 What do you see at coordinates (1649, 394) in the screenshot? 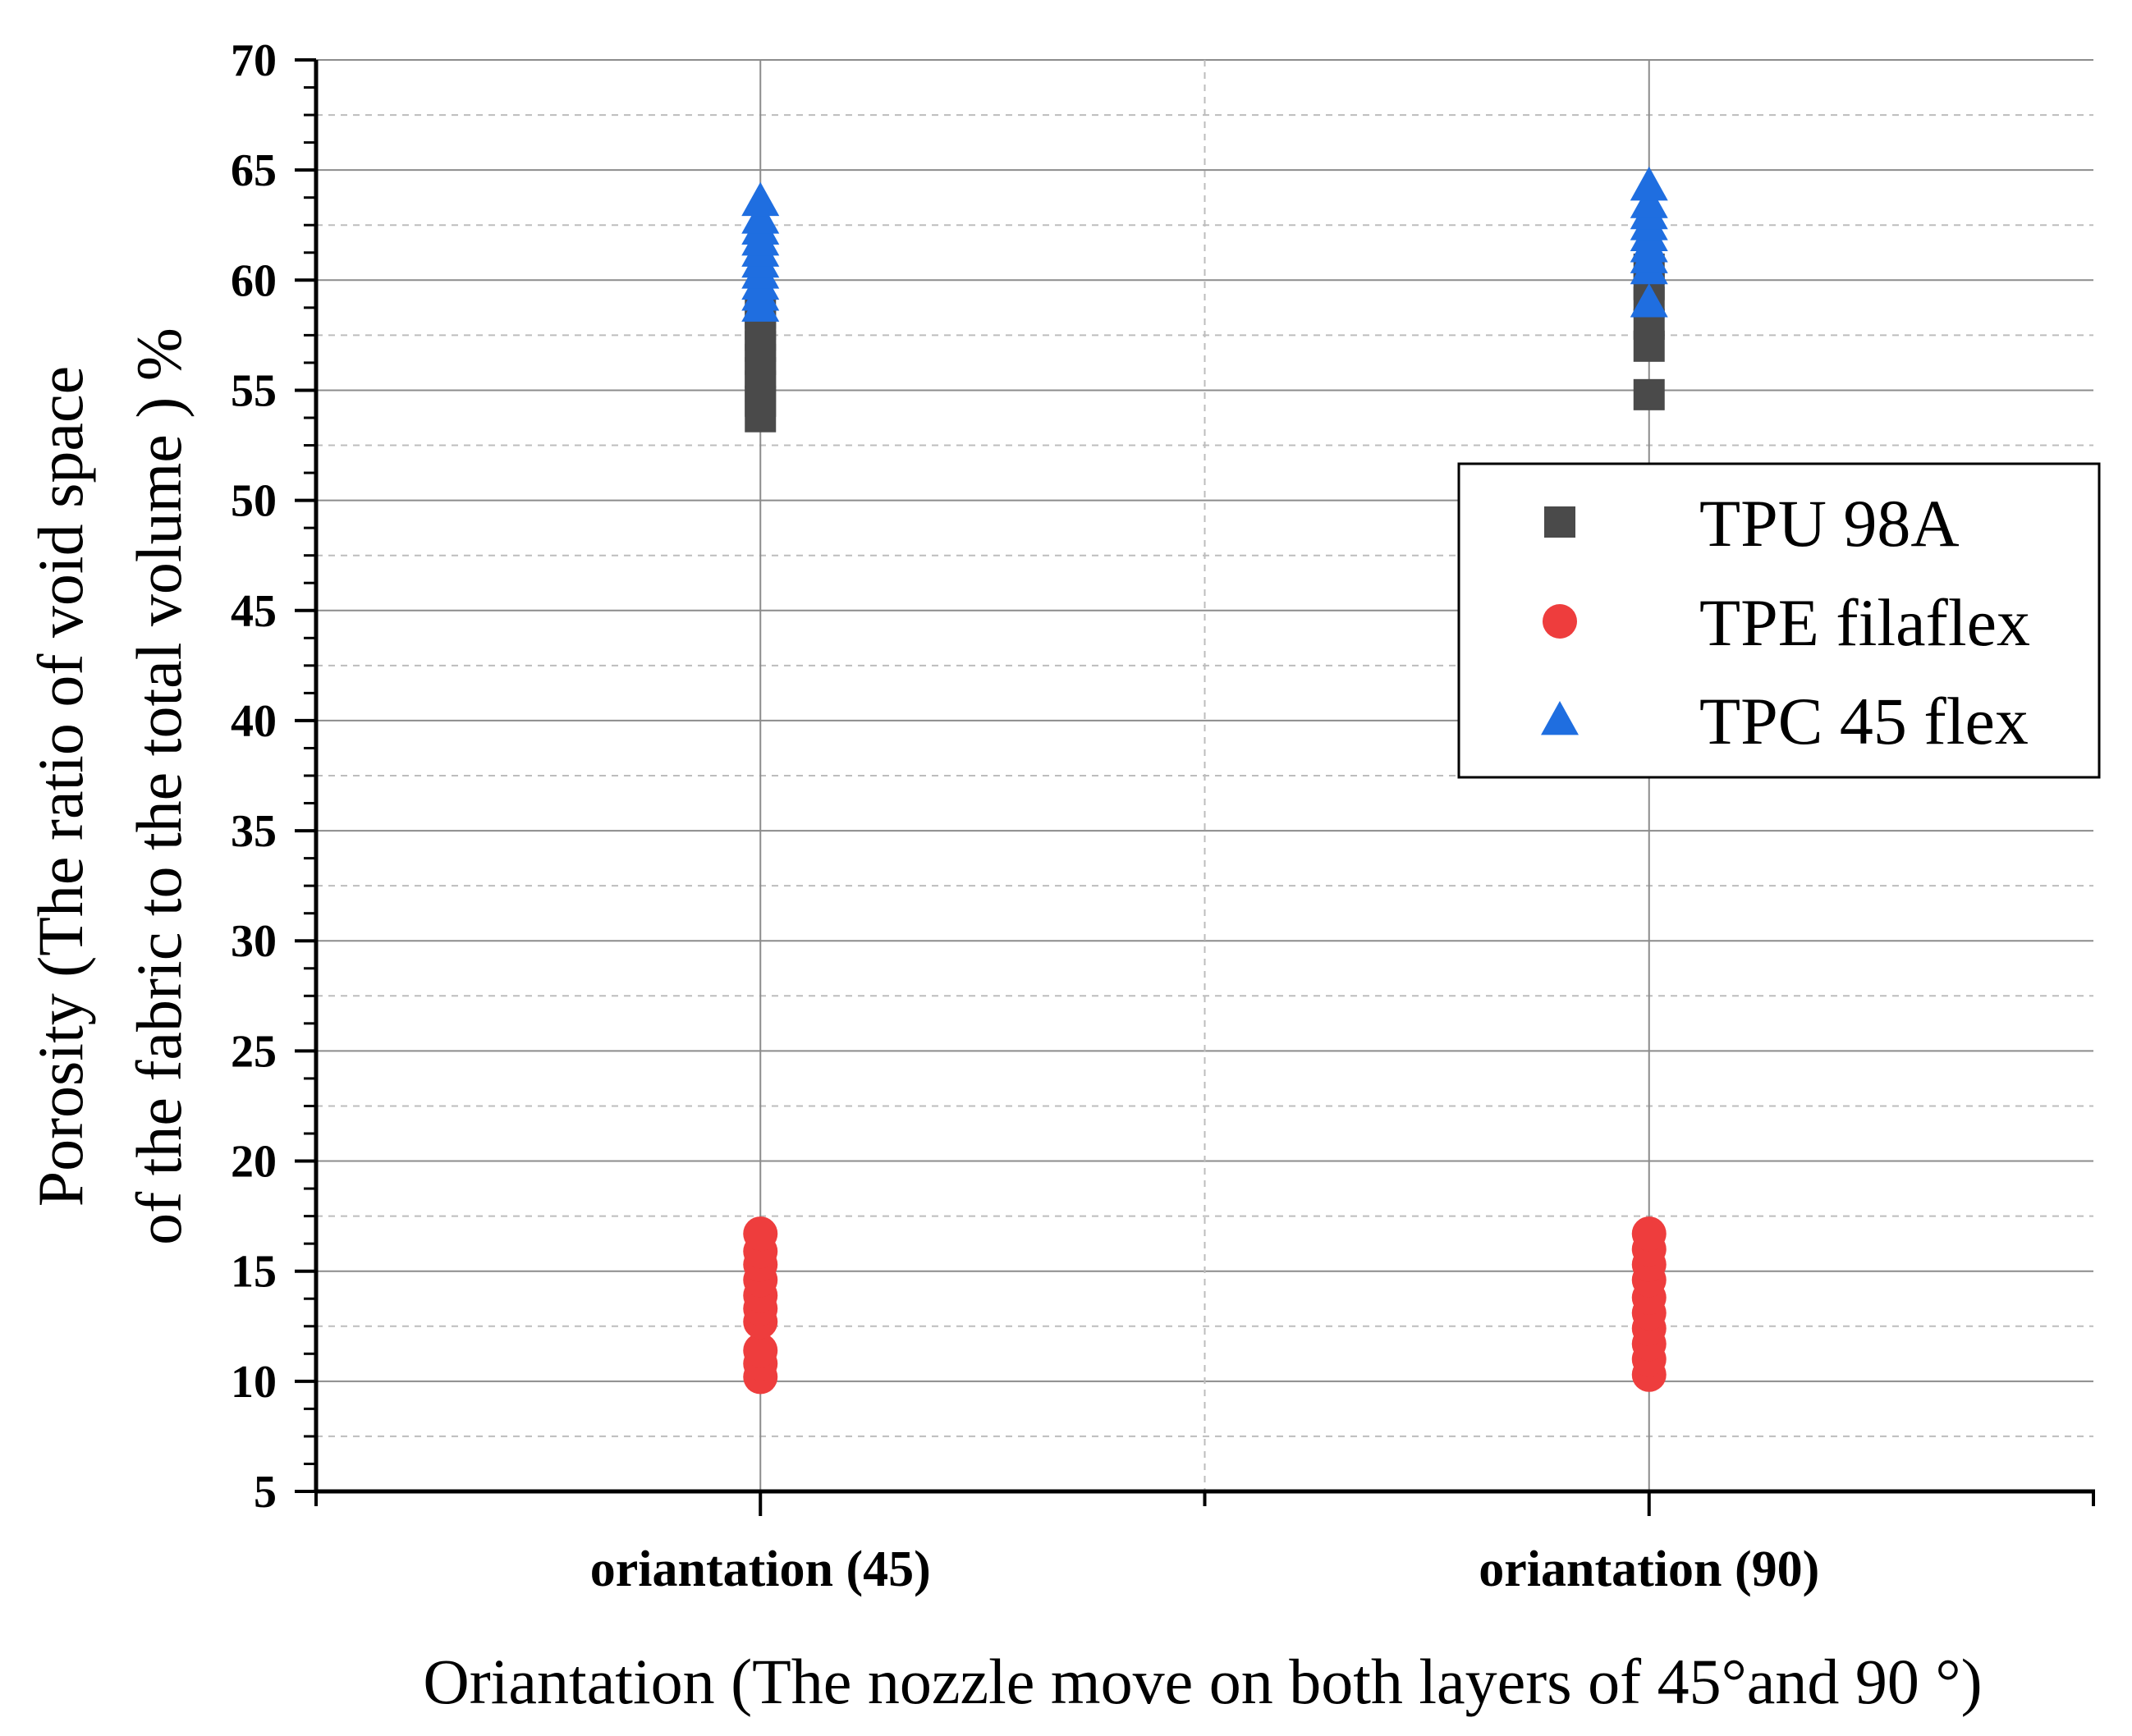
I see `point-tpu-98a` at bounding box center [1649, 394].